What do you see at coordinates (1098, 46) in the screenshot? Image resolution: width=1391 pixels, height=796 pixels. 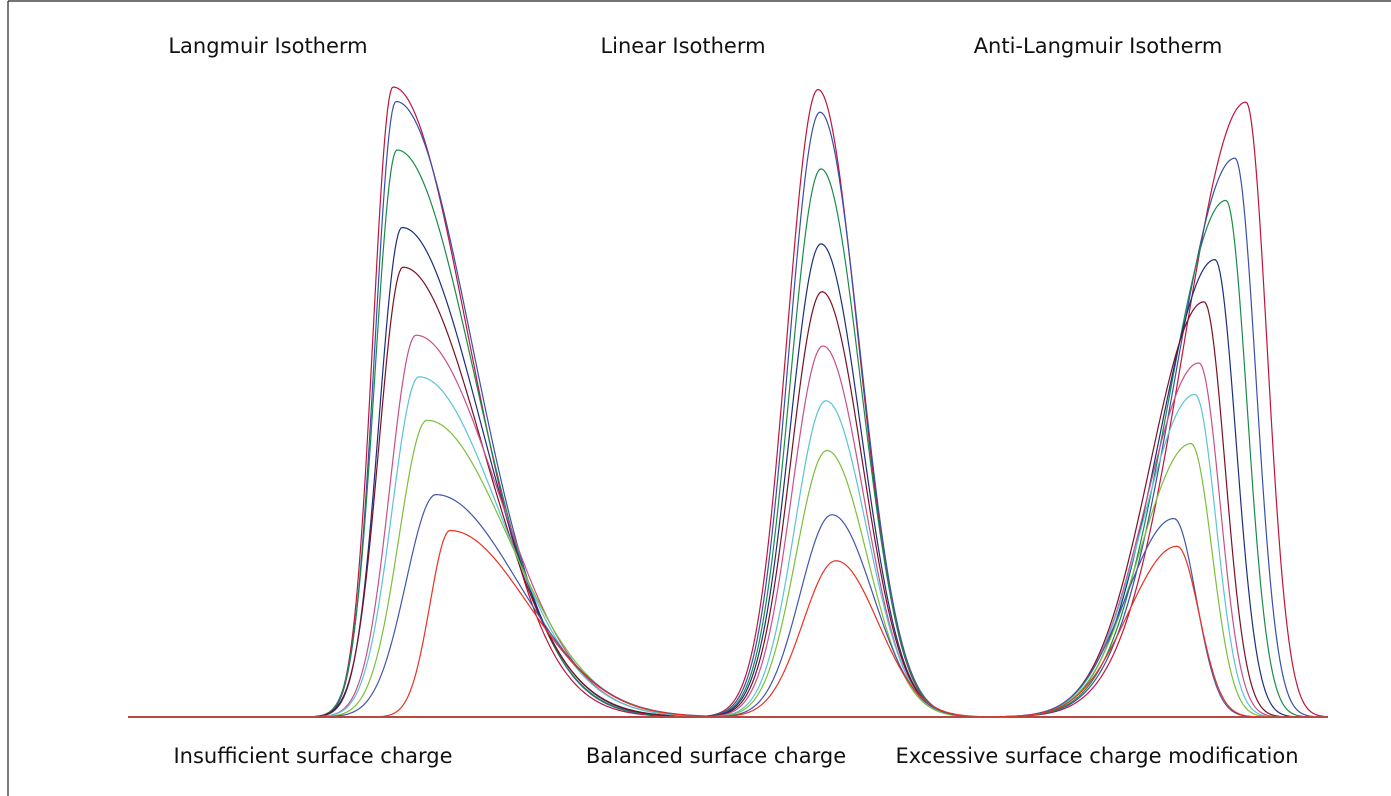 I see `panel-title-anti-langmuir: Anti-Langmuir Isotherm` at bounding box center [1098, 46].